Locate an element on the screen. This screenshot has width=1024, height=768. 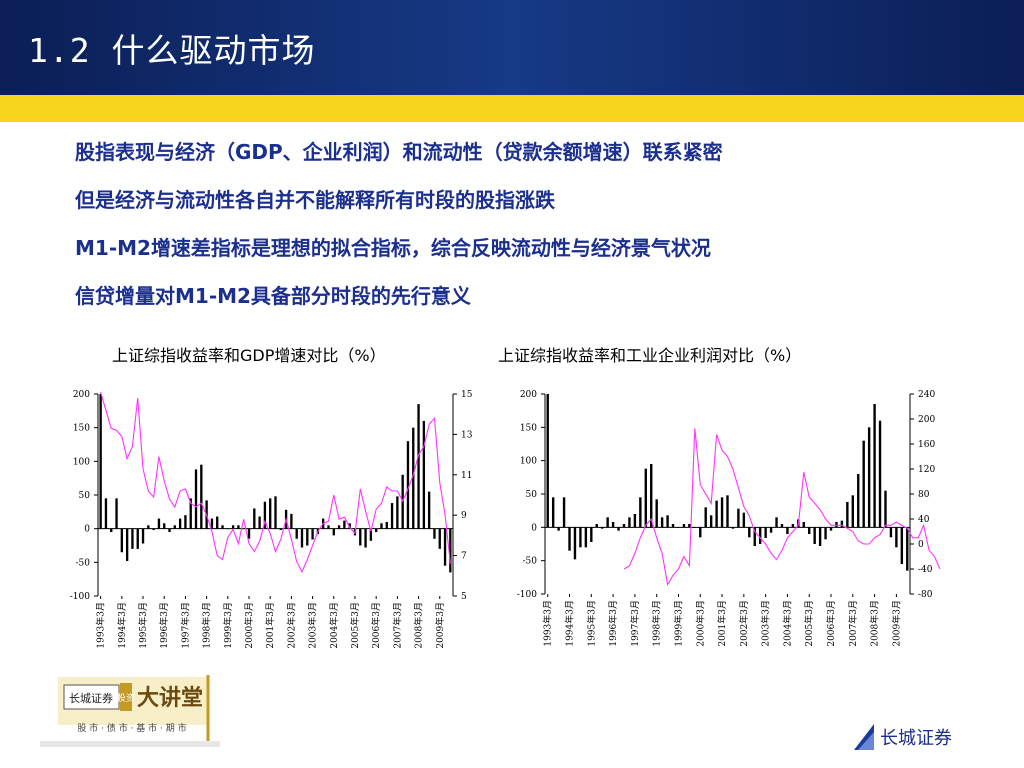
right-tick-label: 5 is located at coordinates (464, 597).